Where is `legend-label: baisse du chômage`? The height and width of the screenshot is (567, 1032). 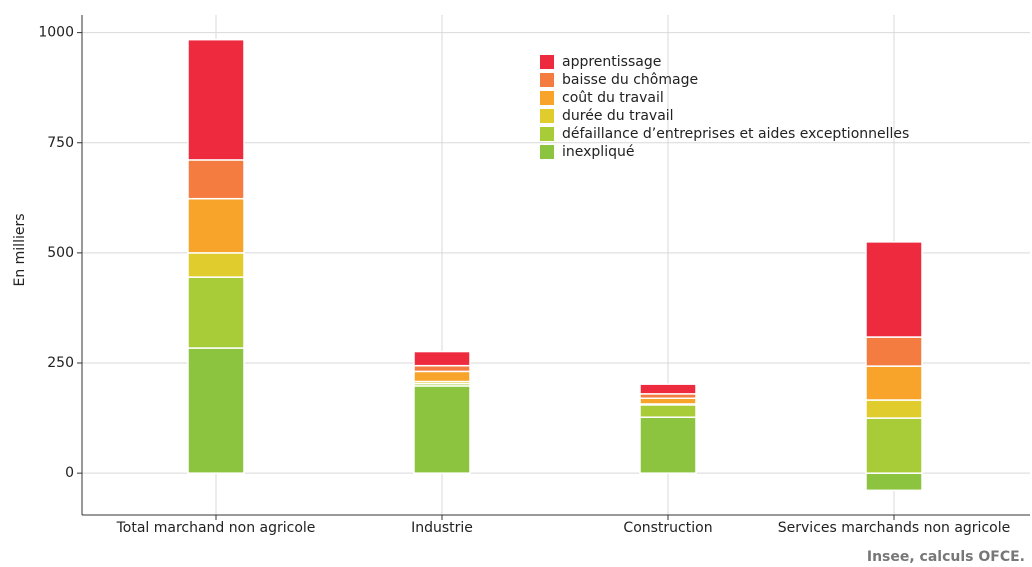
legend-label: baisse du chômage is located at coordinates (630, 80).